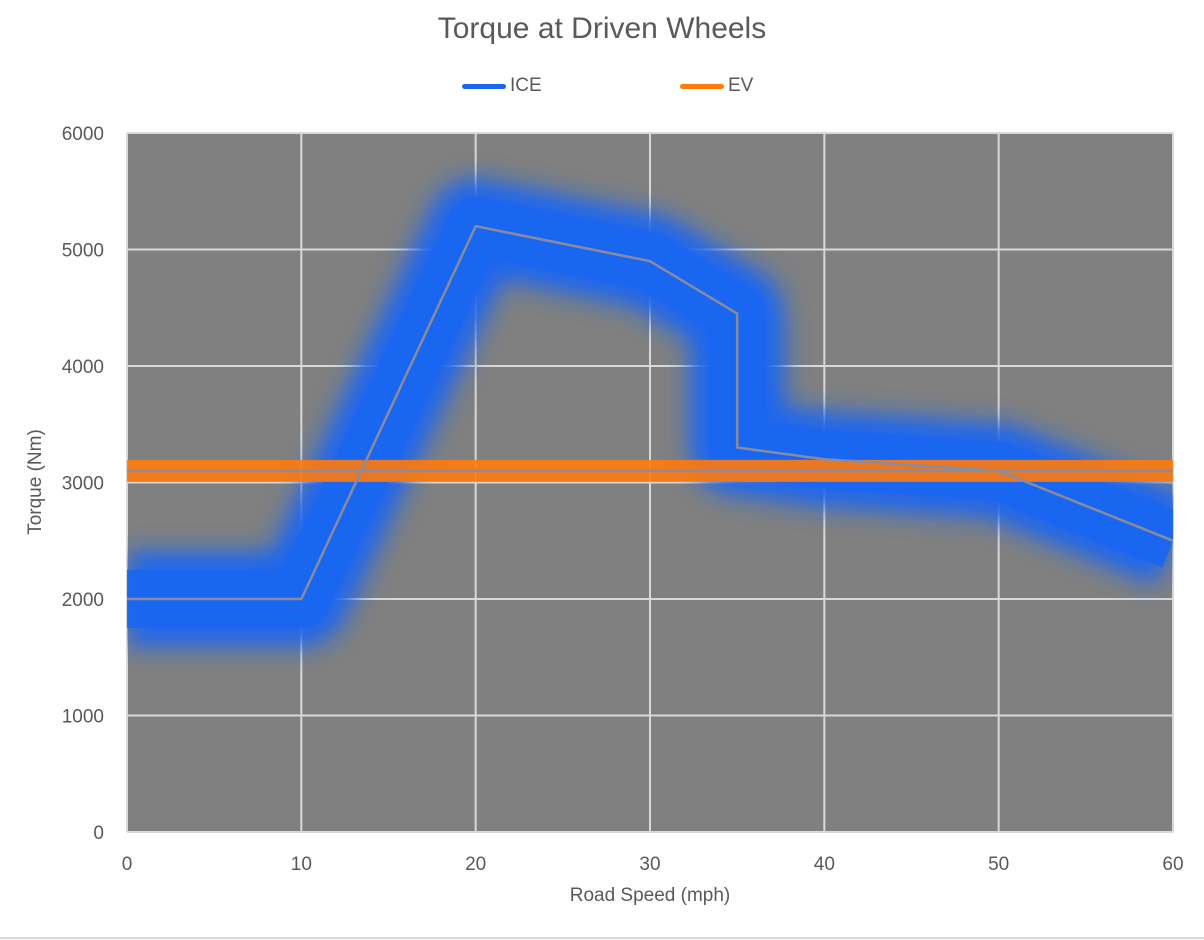 This screenshot has height=940, width=1204. What do you see at coordinates (35, 482) in the screenshot?
I see `y-axis-title: Torque (Nm)` at bounding box center [35, 482].